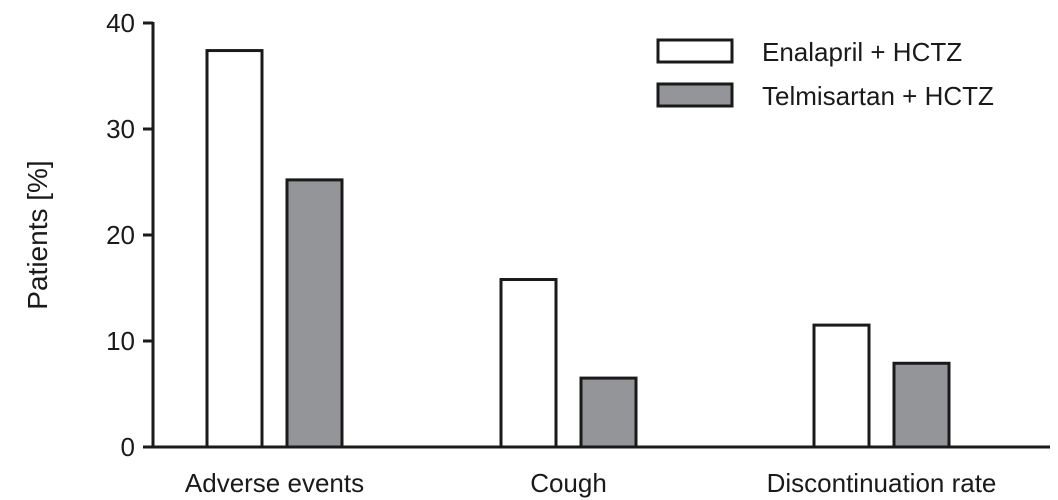 The image size is (1058, 500). Describe the element at coordinates (37, 234) in the screenshot. I see `y-axis-title: Patients [%]` at that location.